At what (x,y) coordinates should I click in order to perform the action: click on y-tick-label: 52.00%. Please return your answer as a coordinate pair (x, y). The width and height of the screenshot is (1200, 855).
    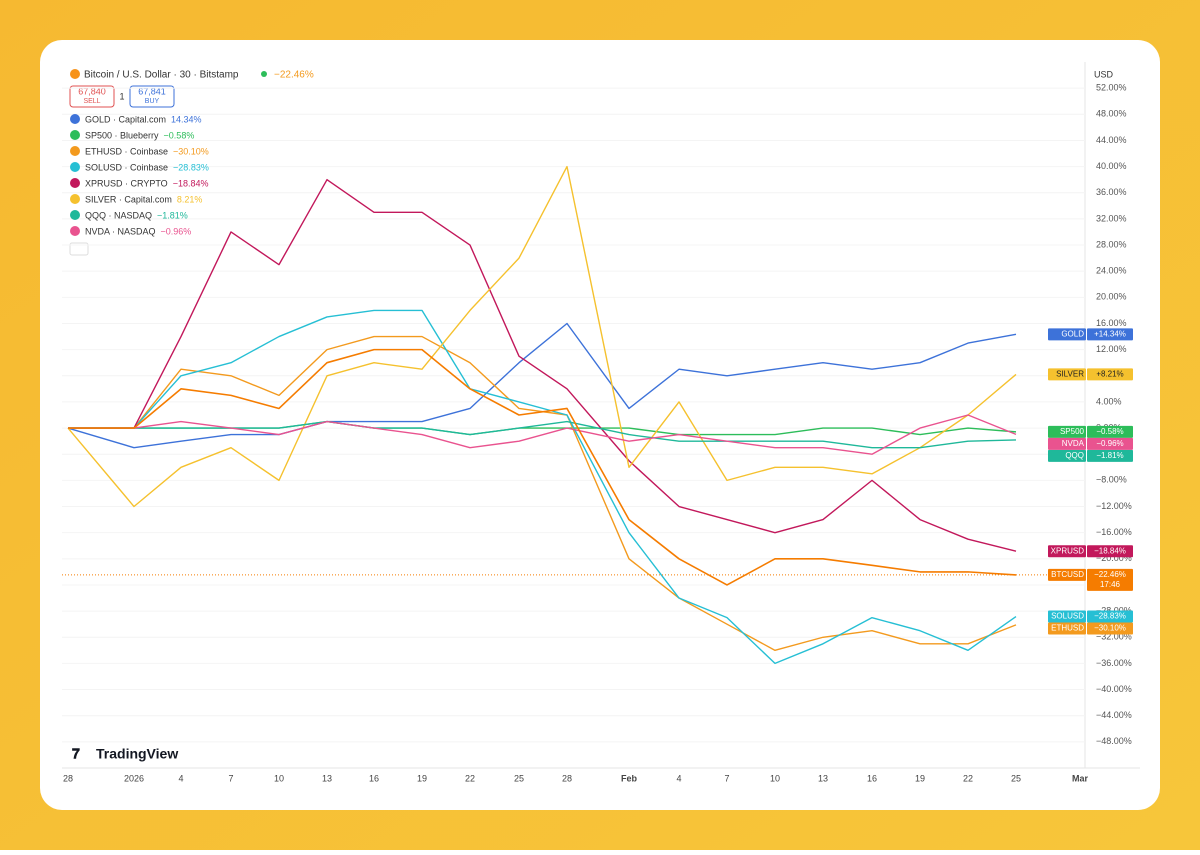
    Looking at the image, I should click on (1111, 88).